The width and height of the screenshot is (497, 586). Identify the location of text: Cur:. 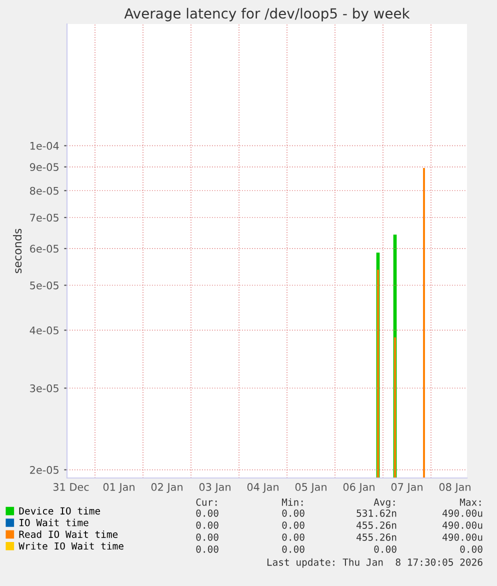
(206, 502).